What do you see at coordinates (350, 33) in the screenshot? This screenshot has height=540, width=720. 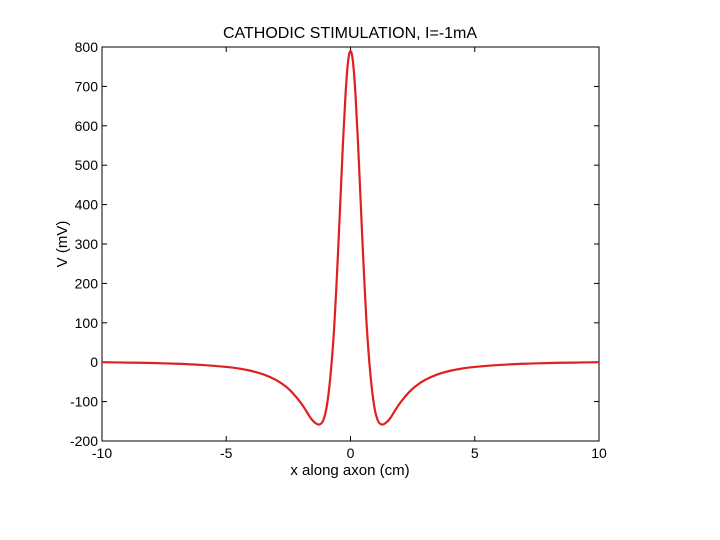 I see `chart-title: CATHODIC STIMULATION, I=-1mA` at bounding box center [350, 33].